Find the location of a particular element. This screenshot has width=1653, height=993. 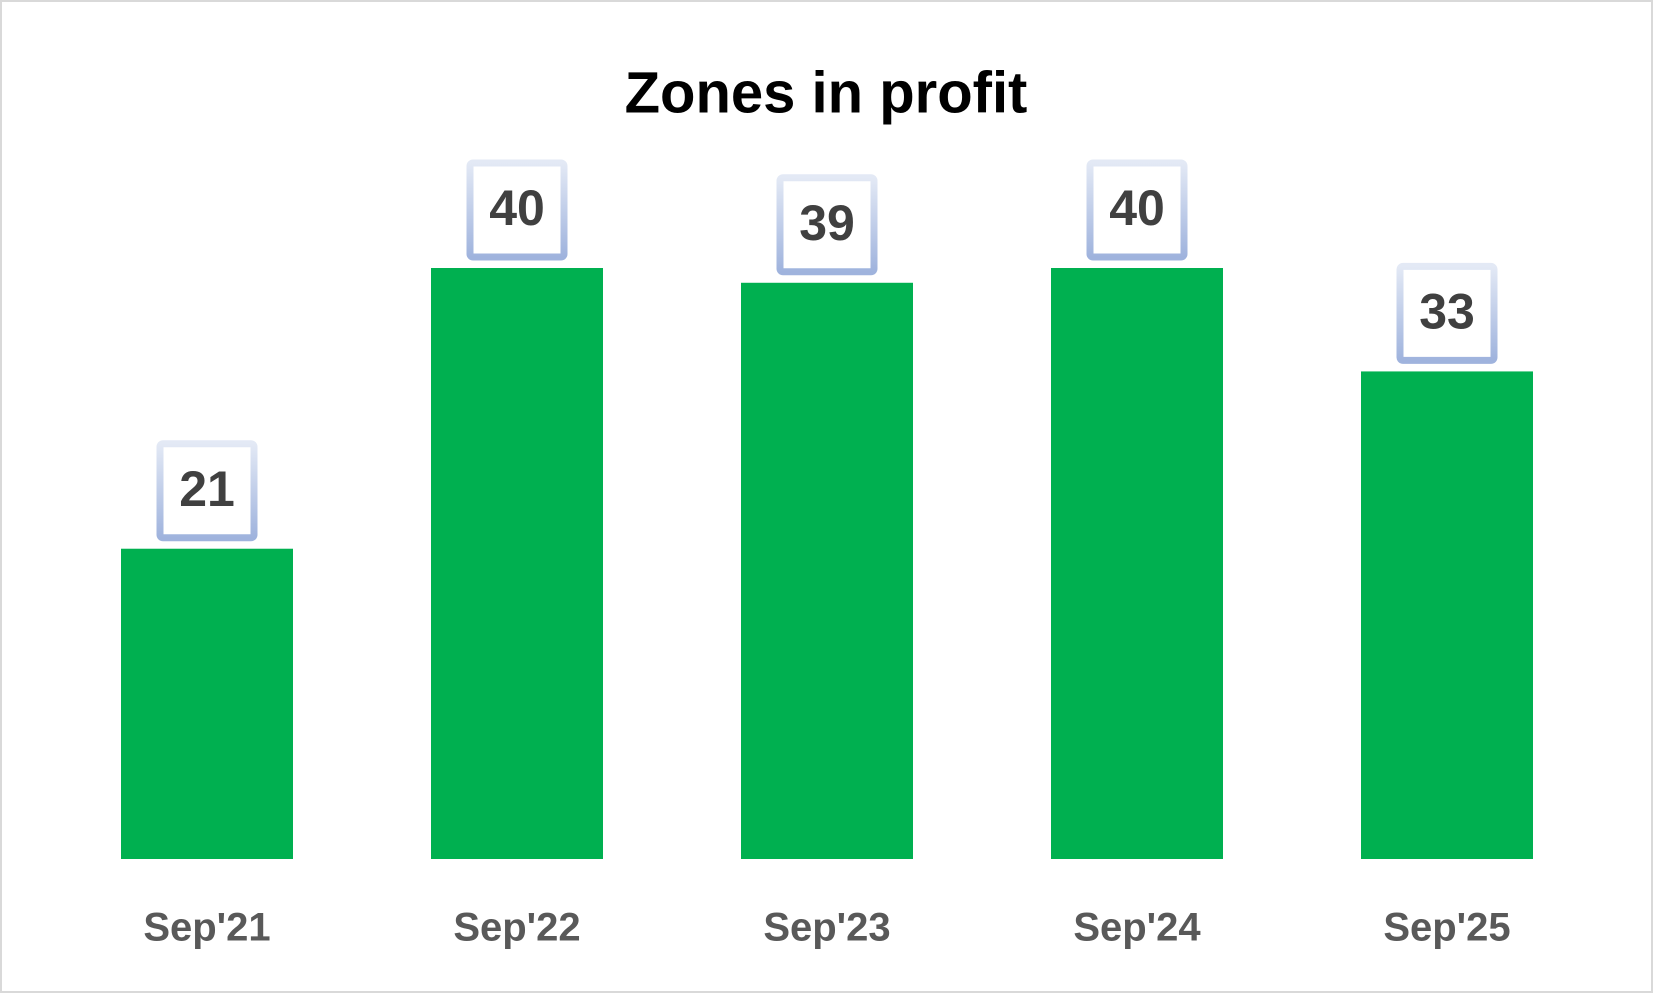

data-label: 21 is located at coordinates (207, 489).